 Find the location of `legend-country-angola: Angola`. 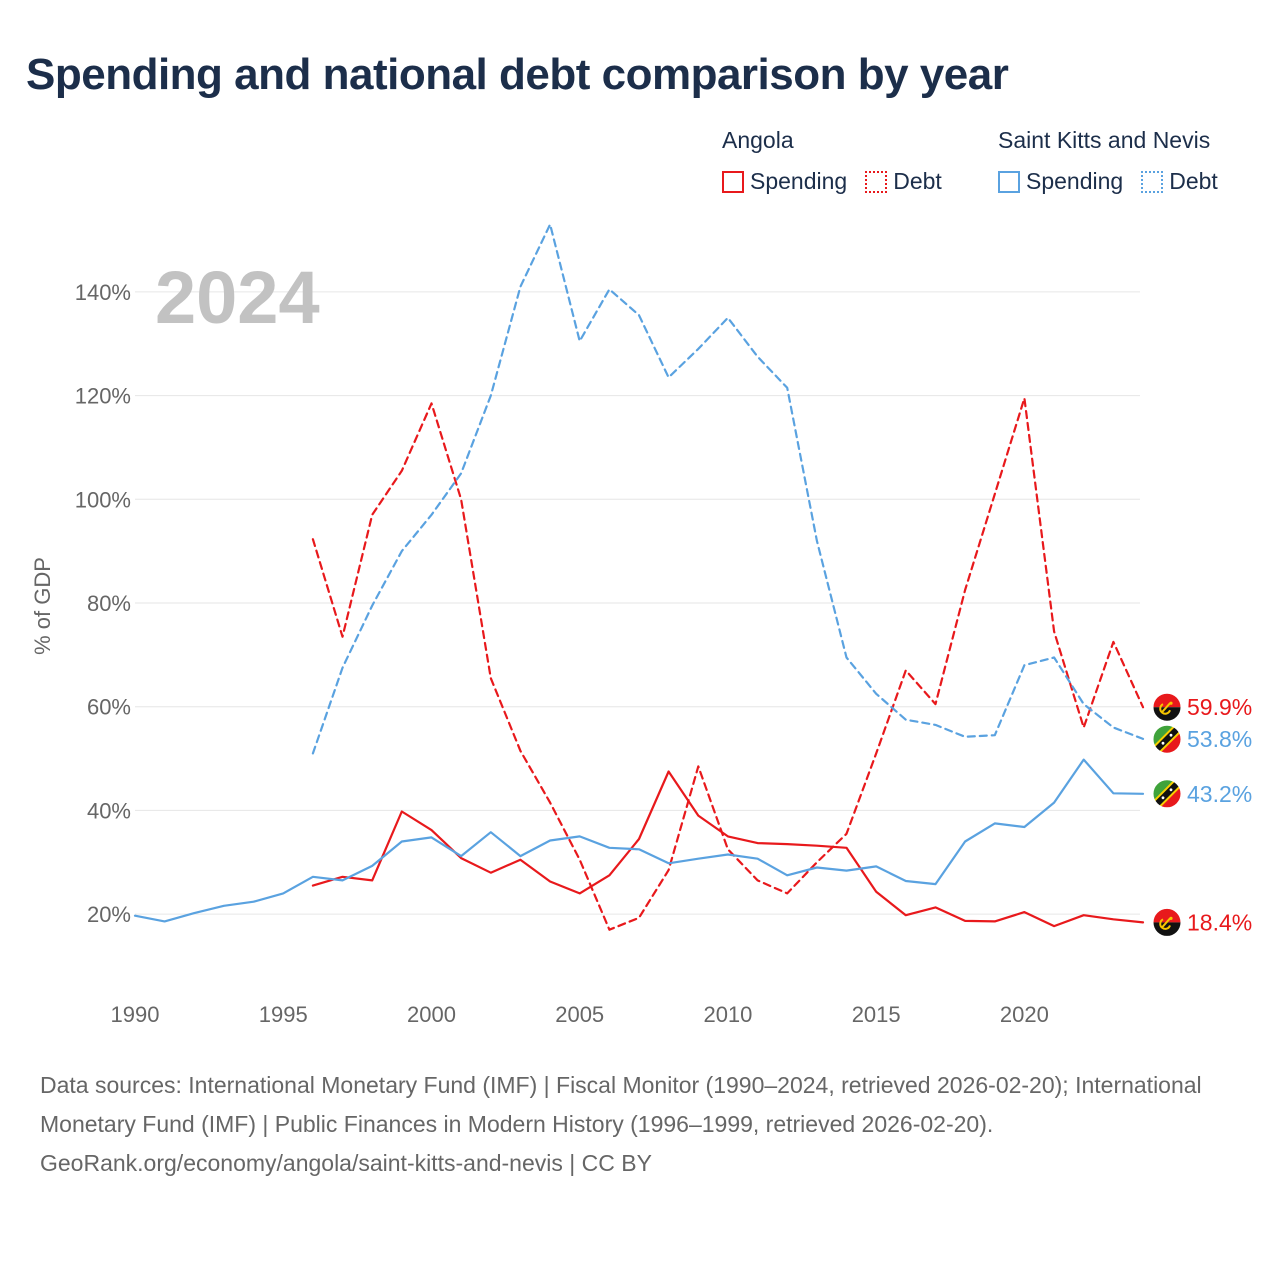

legend-country-angola: Angola is located at coordinates (758, 140).